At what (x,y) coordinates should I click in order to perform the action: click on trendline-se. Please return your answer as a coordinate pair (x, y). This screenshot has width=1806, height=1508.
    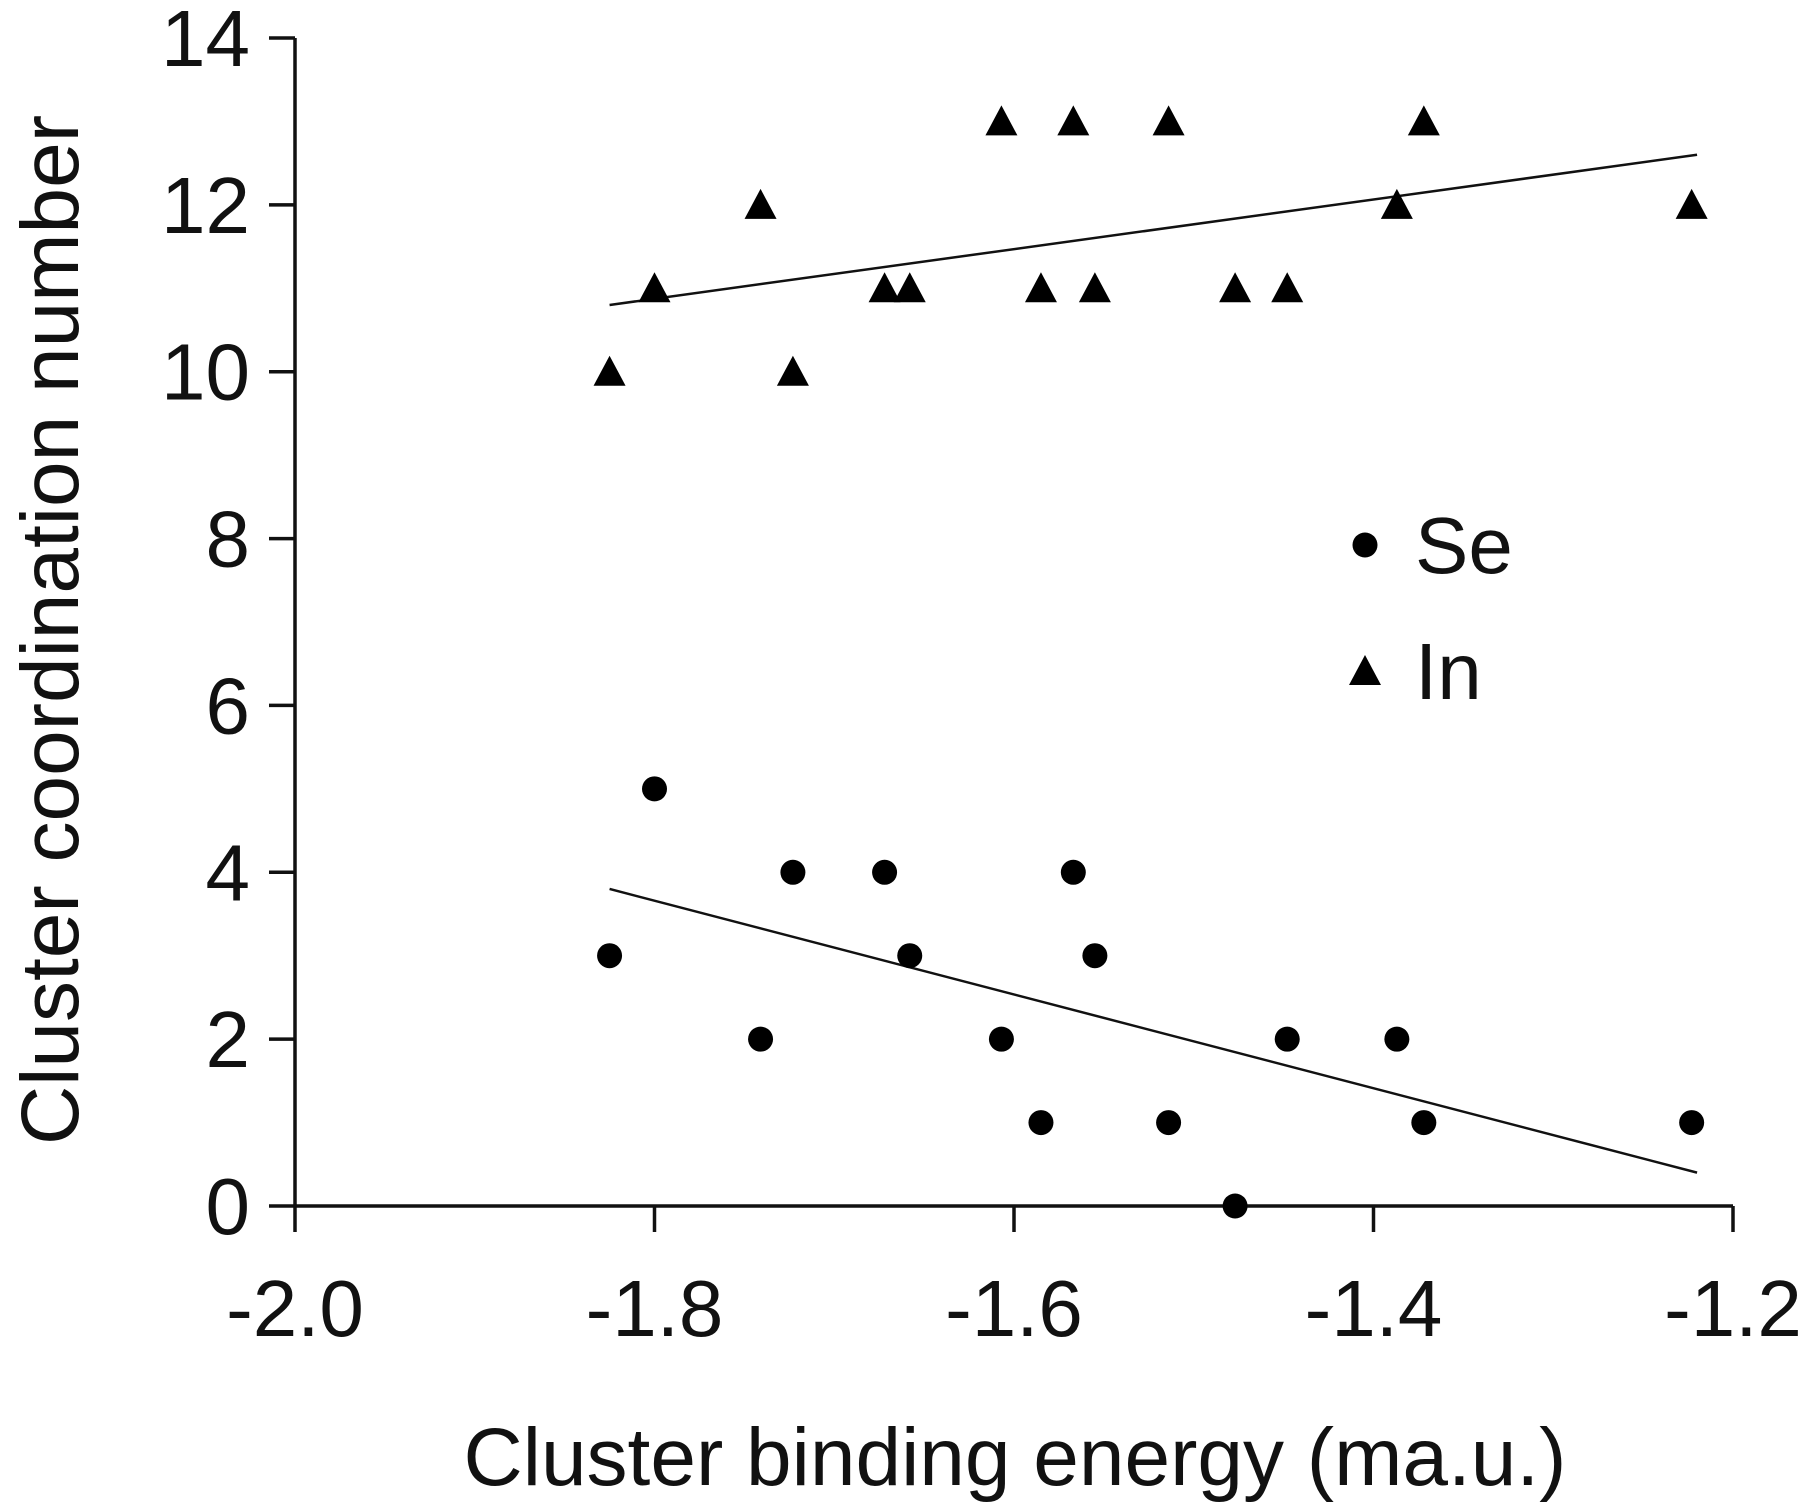
    Looking at the image, I should click on (1153, 1030).